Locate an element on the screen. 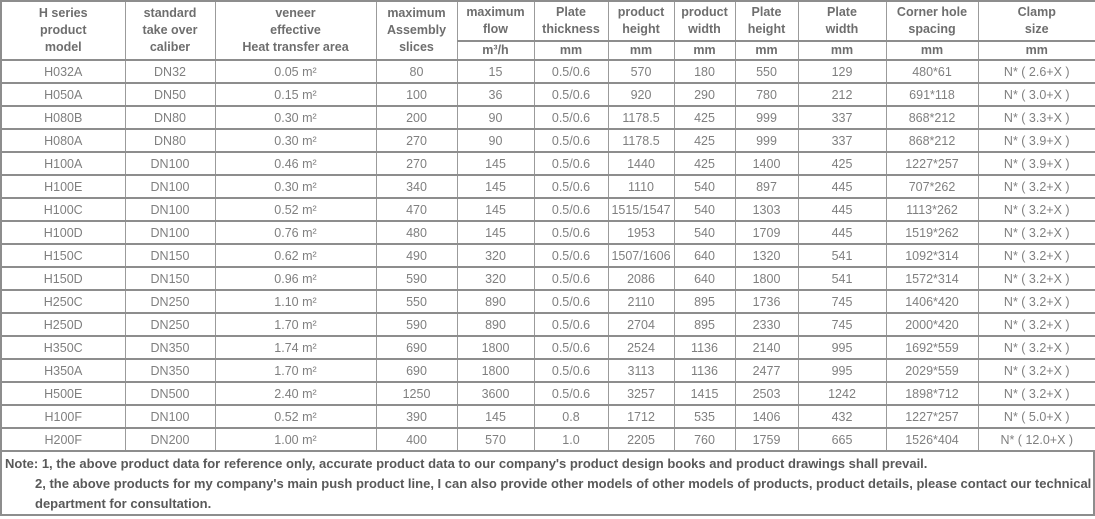 This screenshot has height=519, width=1095. table-cell-plate-height: 1736 is located at coordinates (766, 301).